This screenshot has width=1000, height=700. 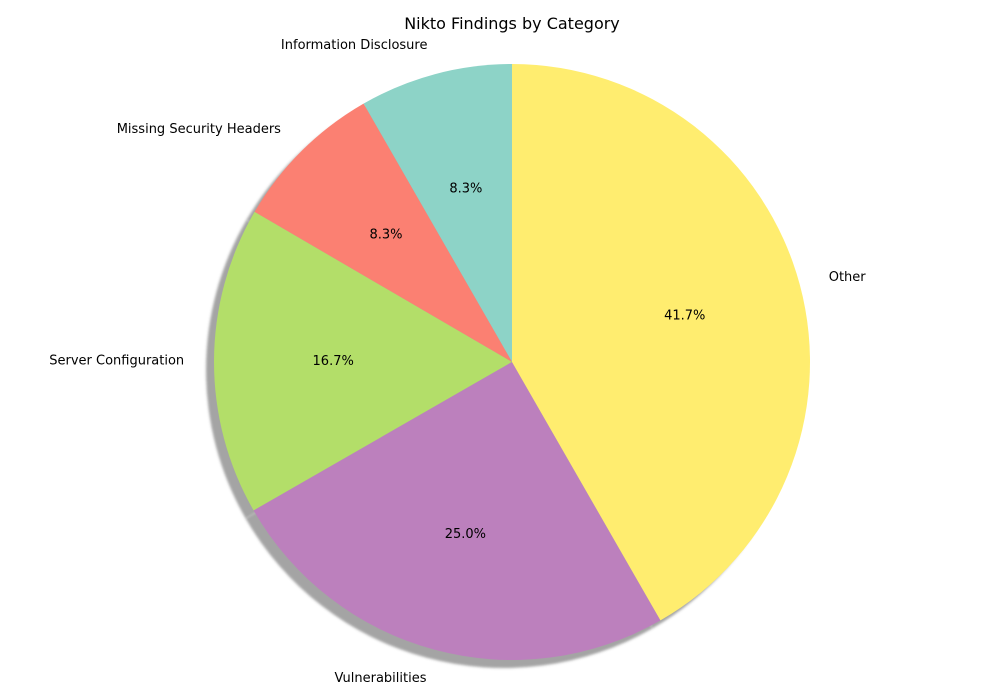 I want to click on slice-label-vulnerabilities: Vulnerabilities, so click(x=381, y=678).